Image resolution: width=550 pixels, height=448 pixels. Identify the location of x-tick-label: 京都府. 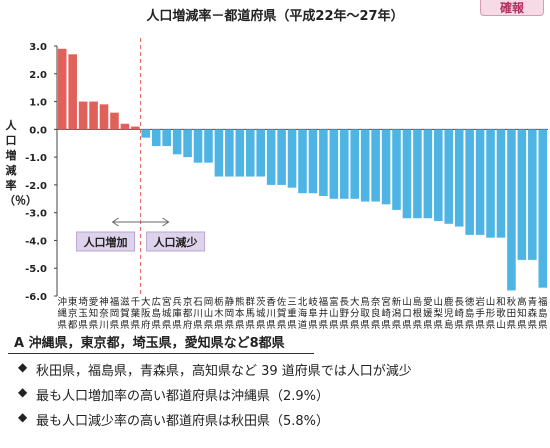
(188, 313).